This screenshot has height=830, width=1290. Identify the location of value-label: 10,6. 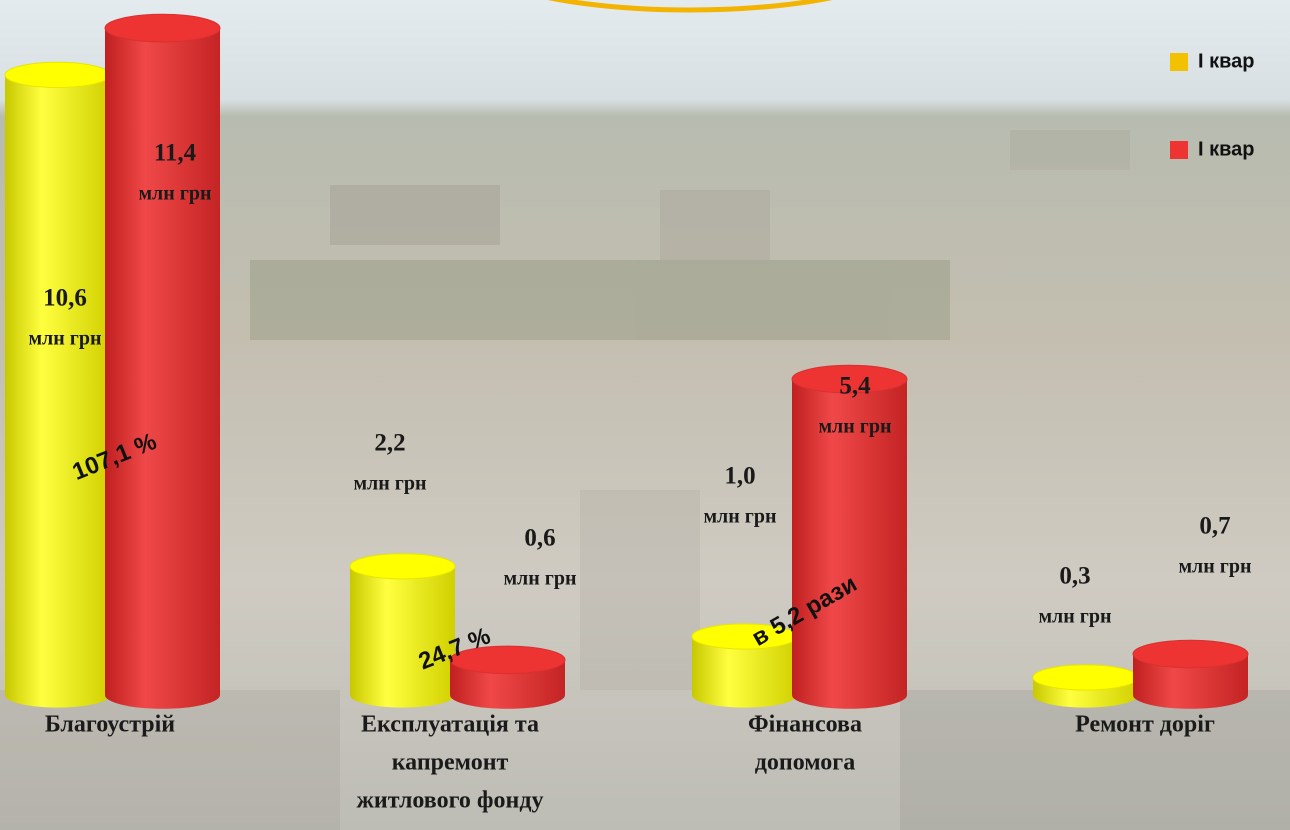
(65, 298).